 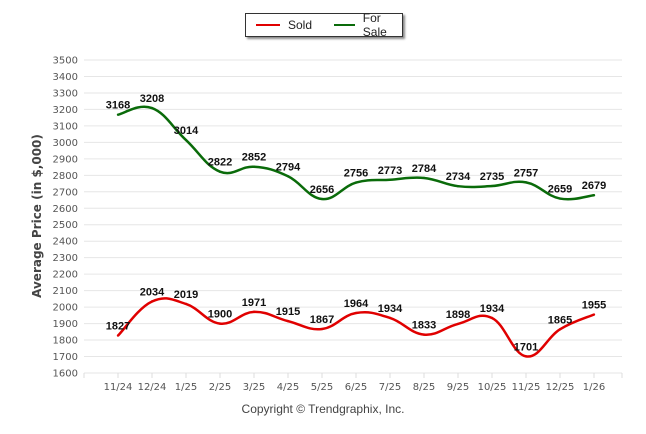 What do you see at coordinates (356, 387) in the screenshot?
I see `x-tick-label: 6/25` at bounding box center [356, 387].